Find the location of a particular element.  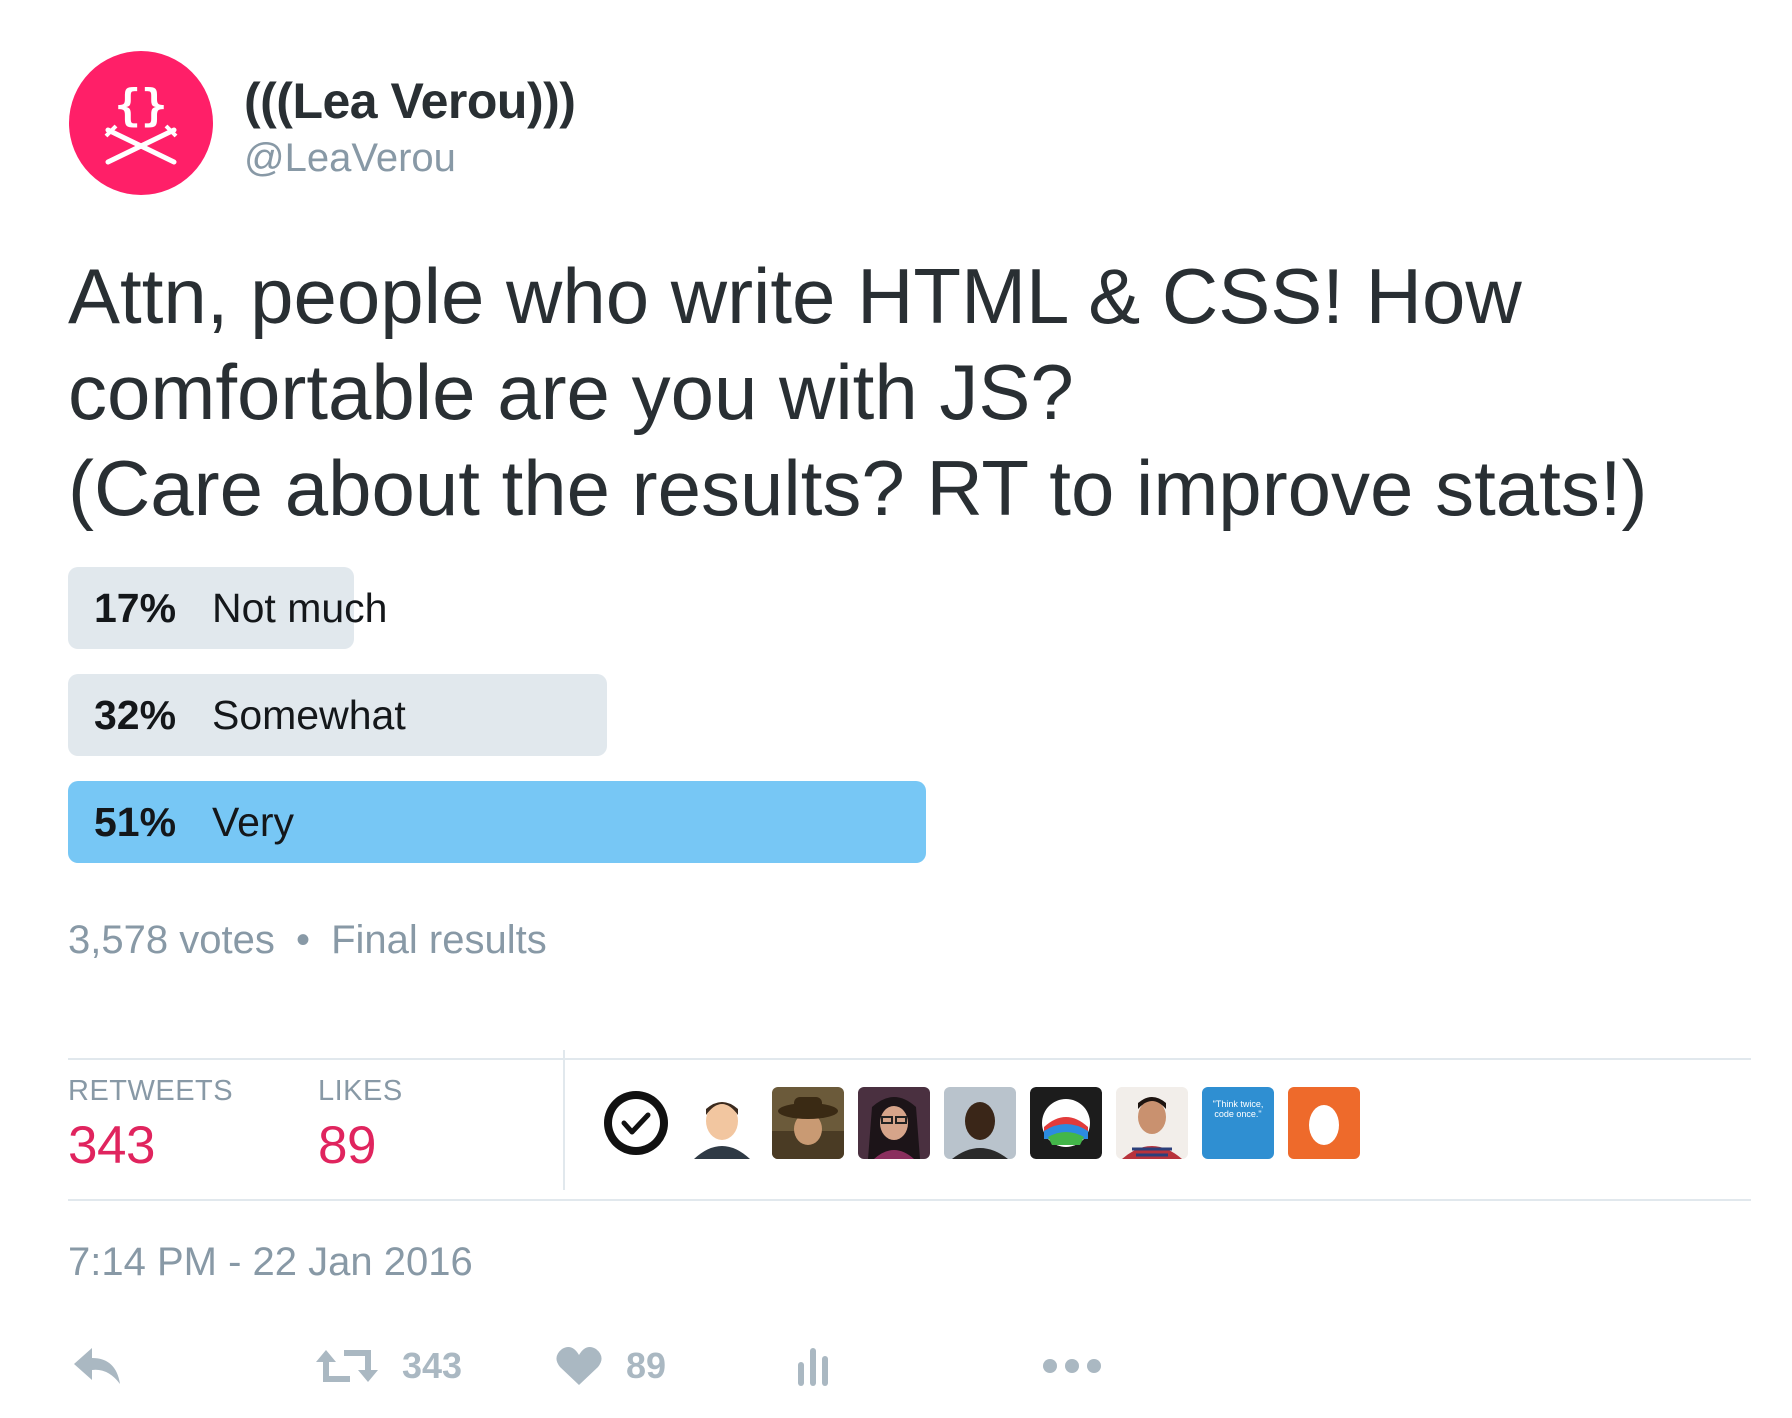

analytics-button is located at coordinates (816, 1366).